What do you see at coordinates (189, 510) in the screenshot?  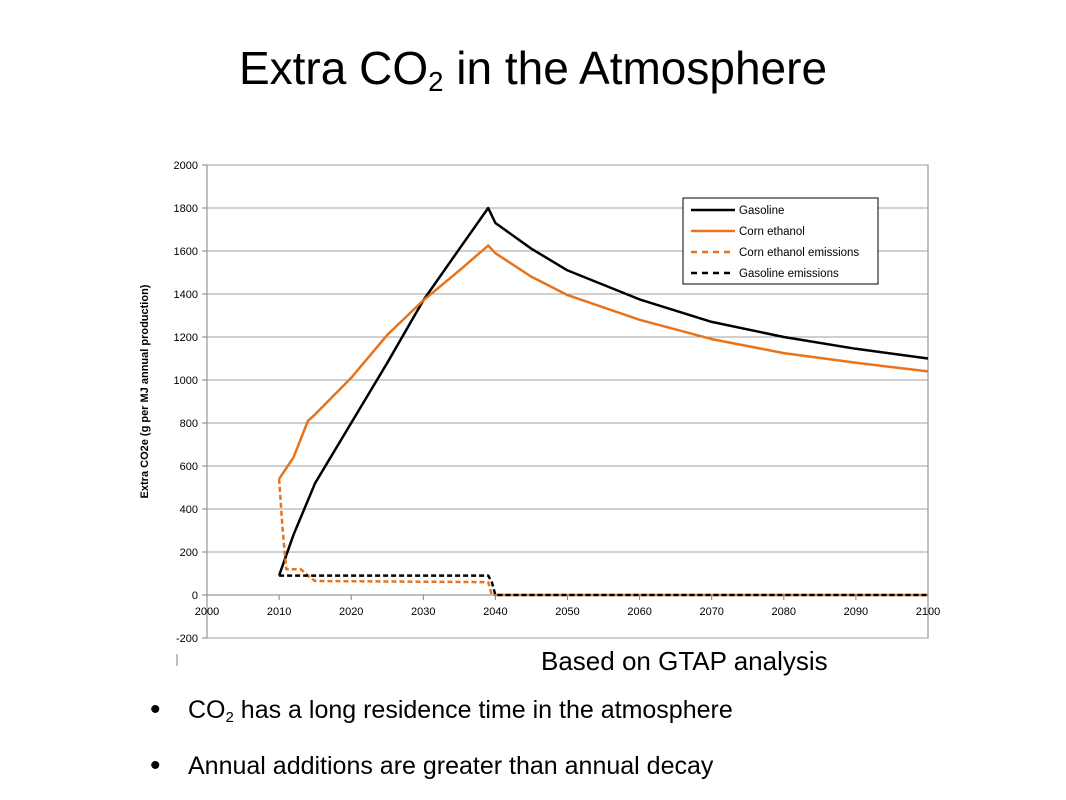 I see `y-tick-label: 400` at bounding box center [189, 510].